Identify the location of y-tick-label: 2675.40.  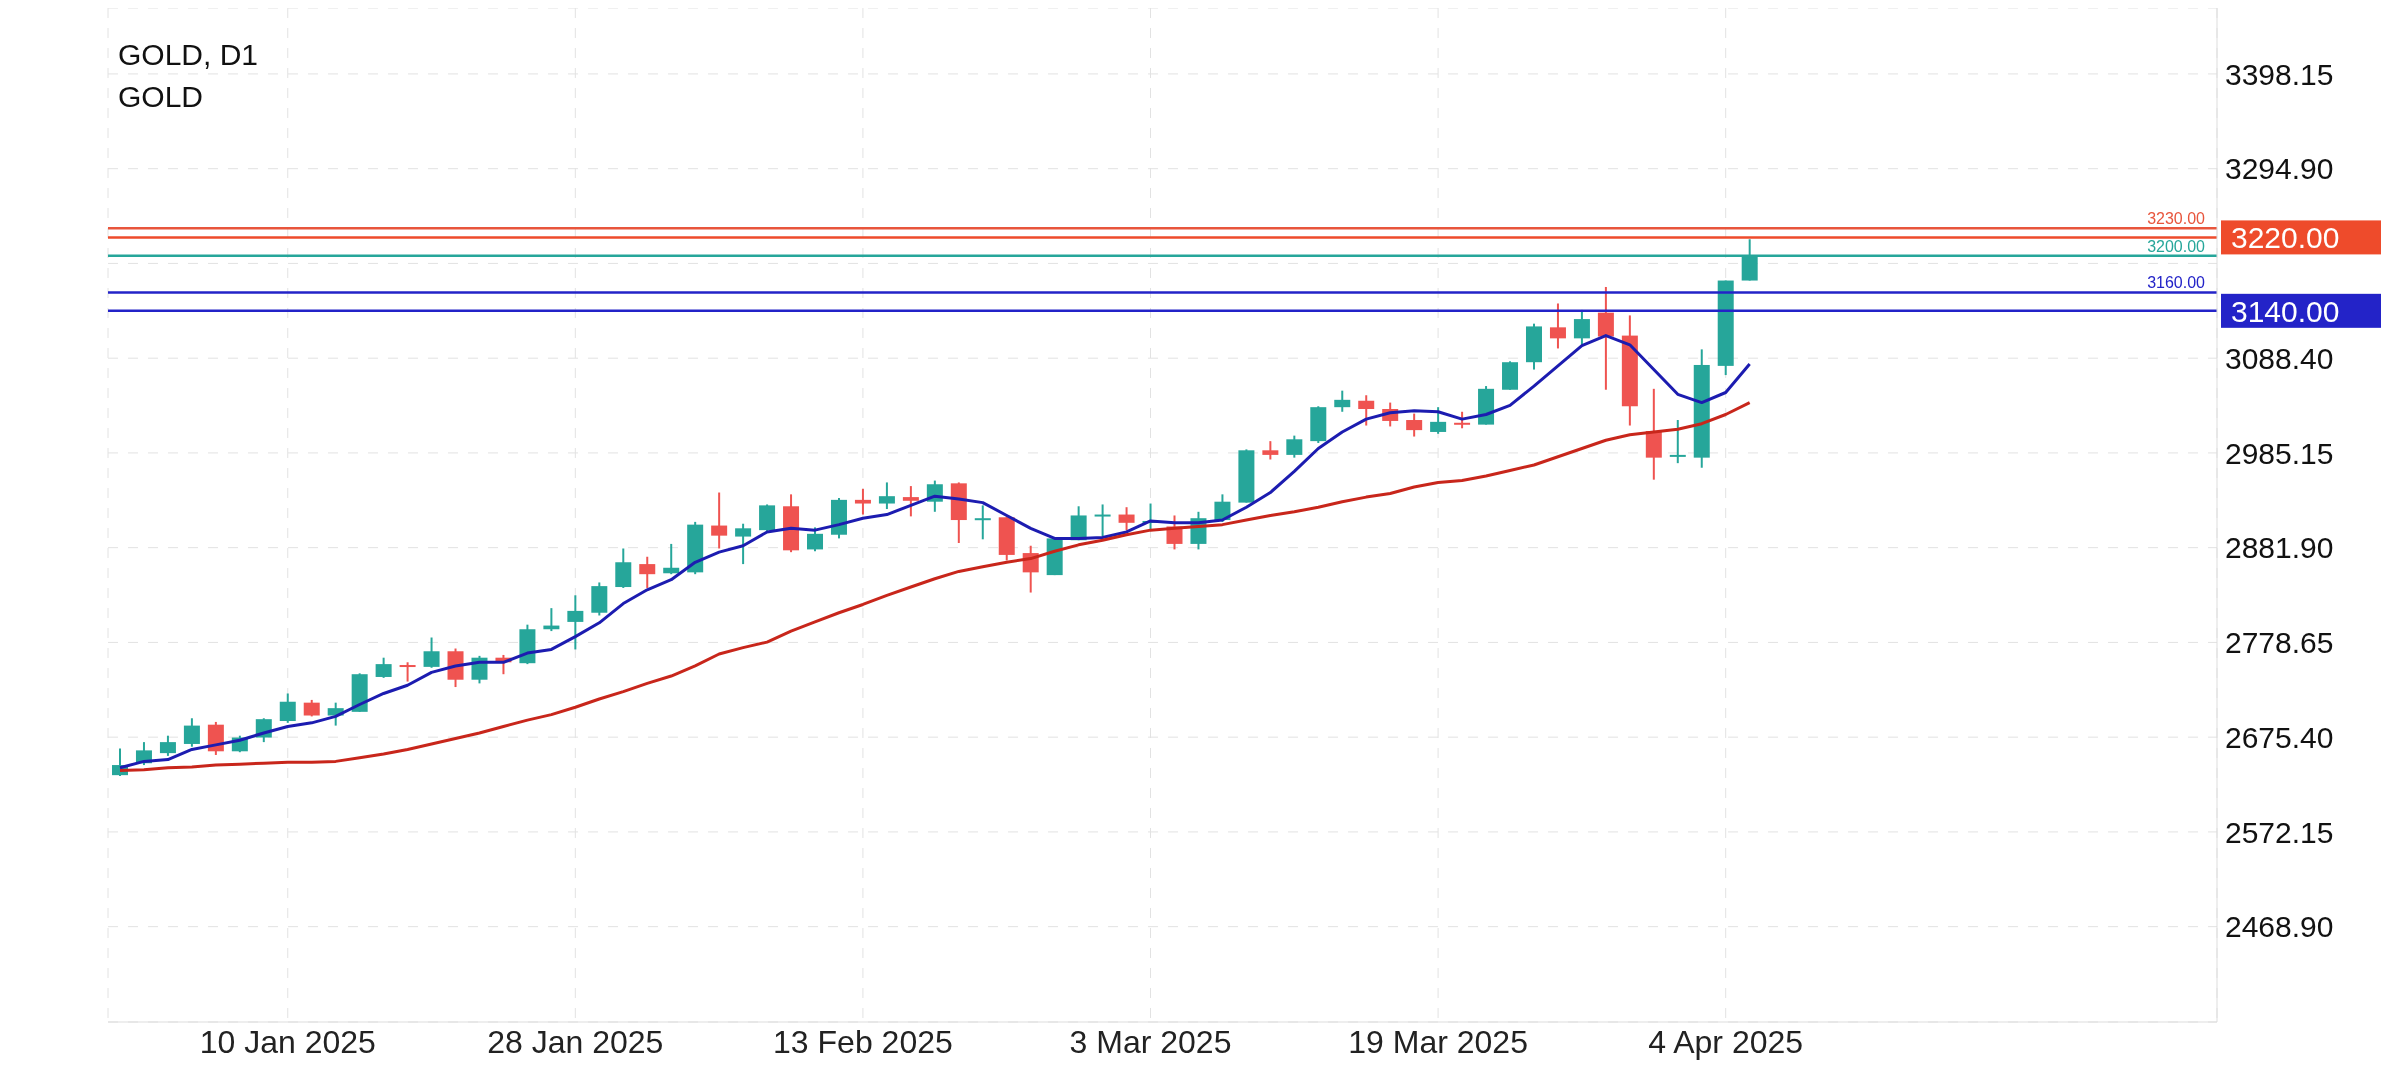
(2279, 737).